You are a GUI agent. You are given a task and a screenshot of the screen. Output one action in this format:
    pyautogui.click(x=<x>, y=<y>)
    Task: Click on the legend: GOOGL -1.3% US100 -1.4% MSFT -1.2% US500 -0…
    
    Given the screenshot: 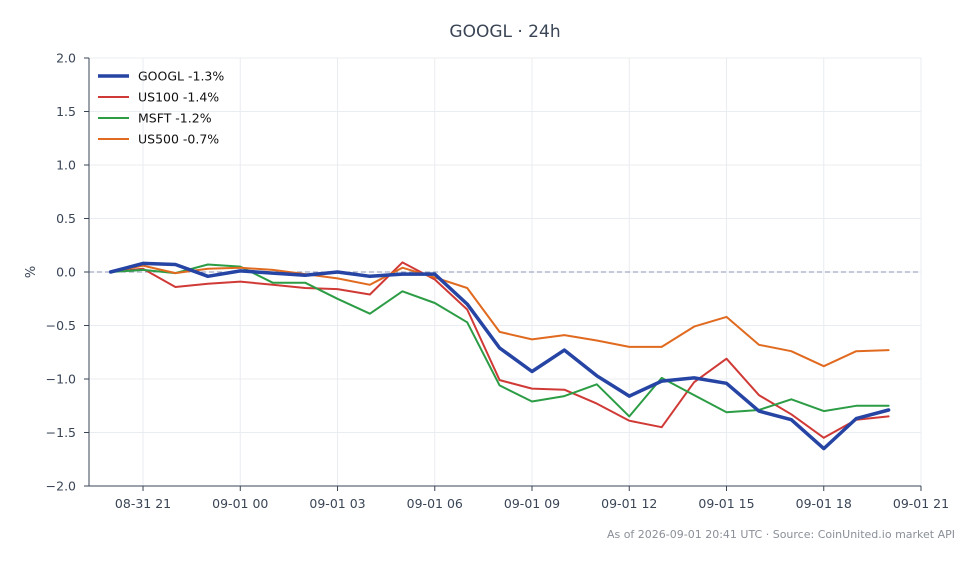 What is the action you would take?
    pyautogui.click(x=161, y=108)
    